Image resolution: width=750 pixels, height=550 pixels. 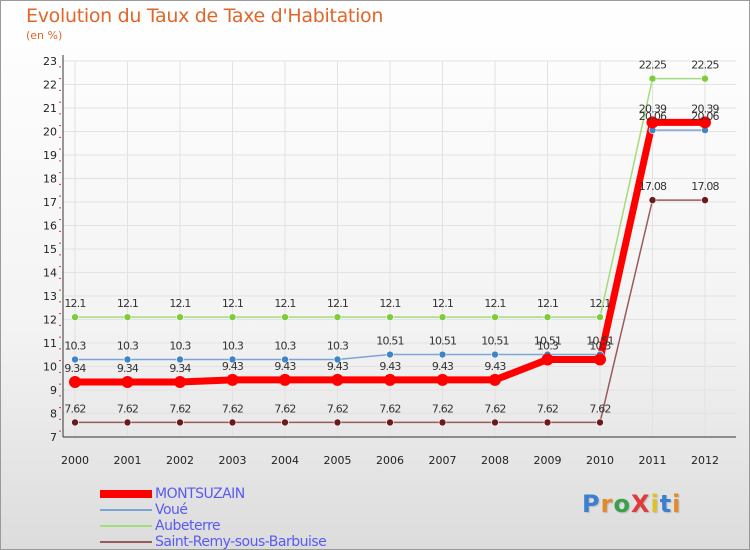 I want to click on proxiti-logo: ProXiti, so click(x=632, y=504).